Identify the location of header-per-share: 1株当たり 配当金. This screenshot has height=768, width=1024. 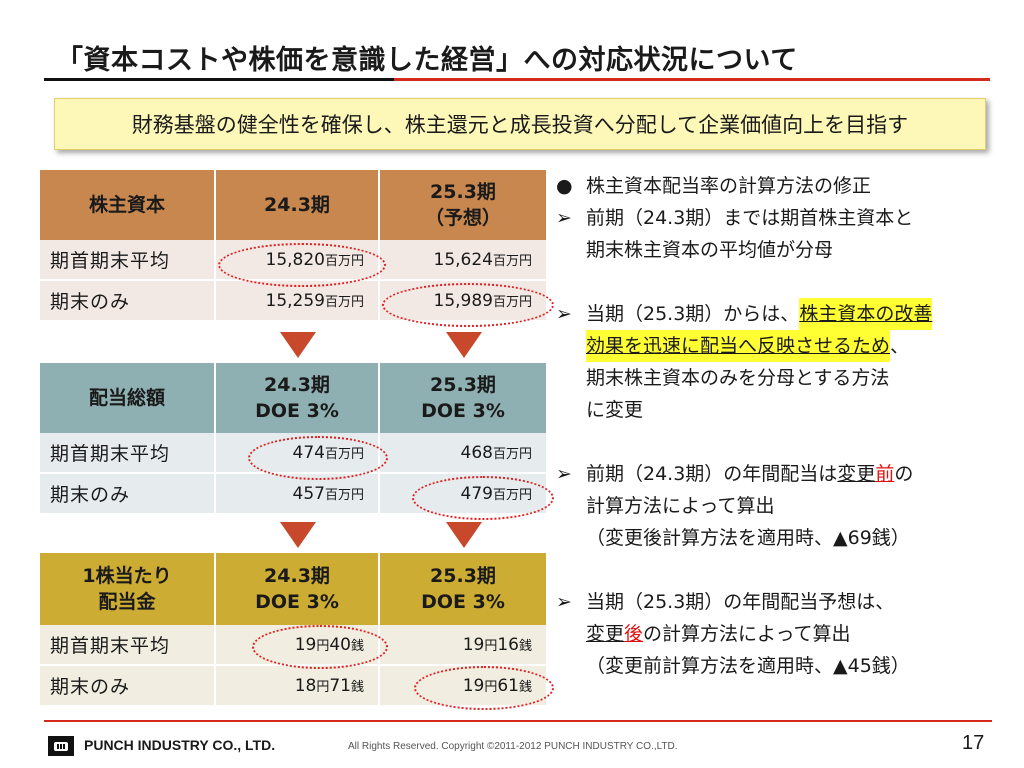
(128, 589).